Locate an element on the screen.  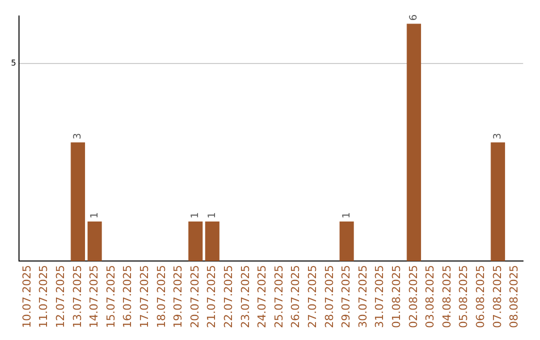
x-tick-label: 31.07.2025 is located at coordinates (379, 296).